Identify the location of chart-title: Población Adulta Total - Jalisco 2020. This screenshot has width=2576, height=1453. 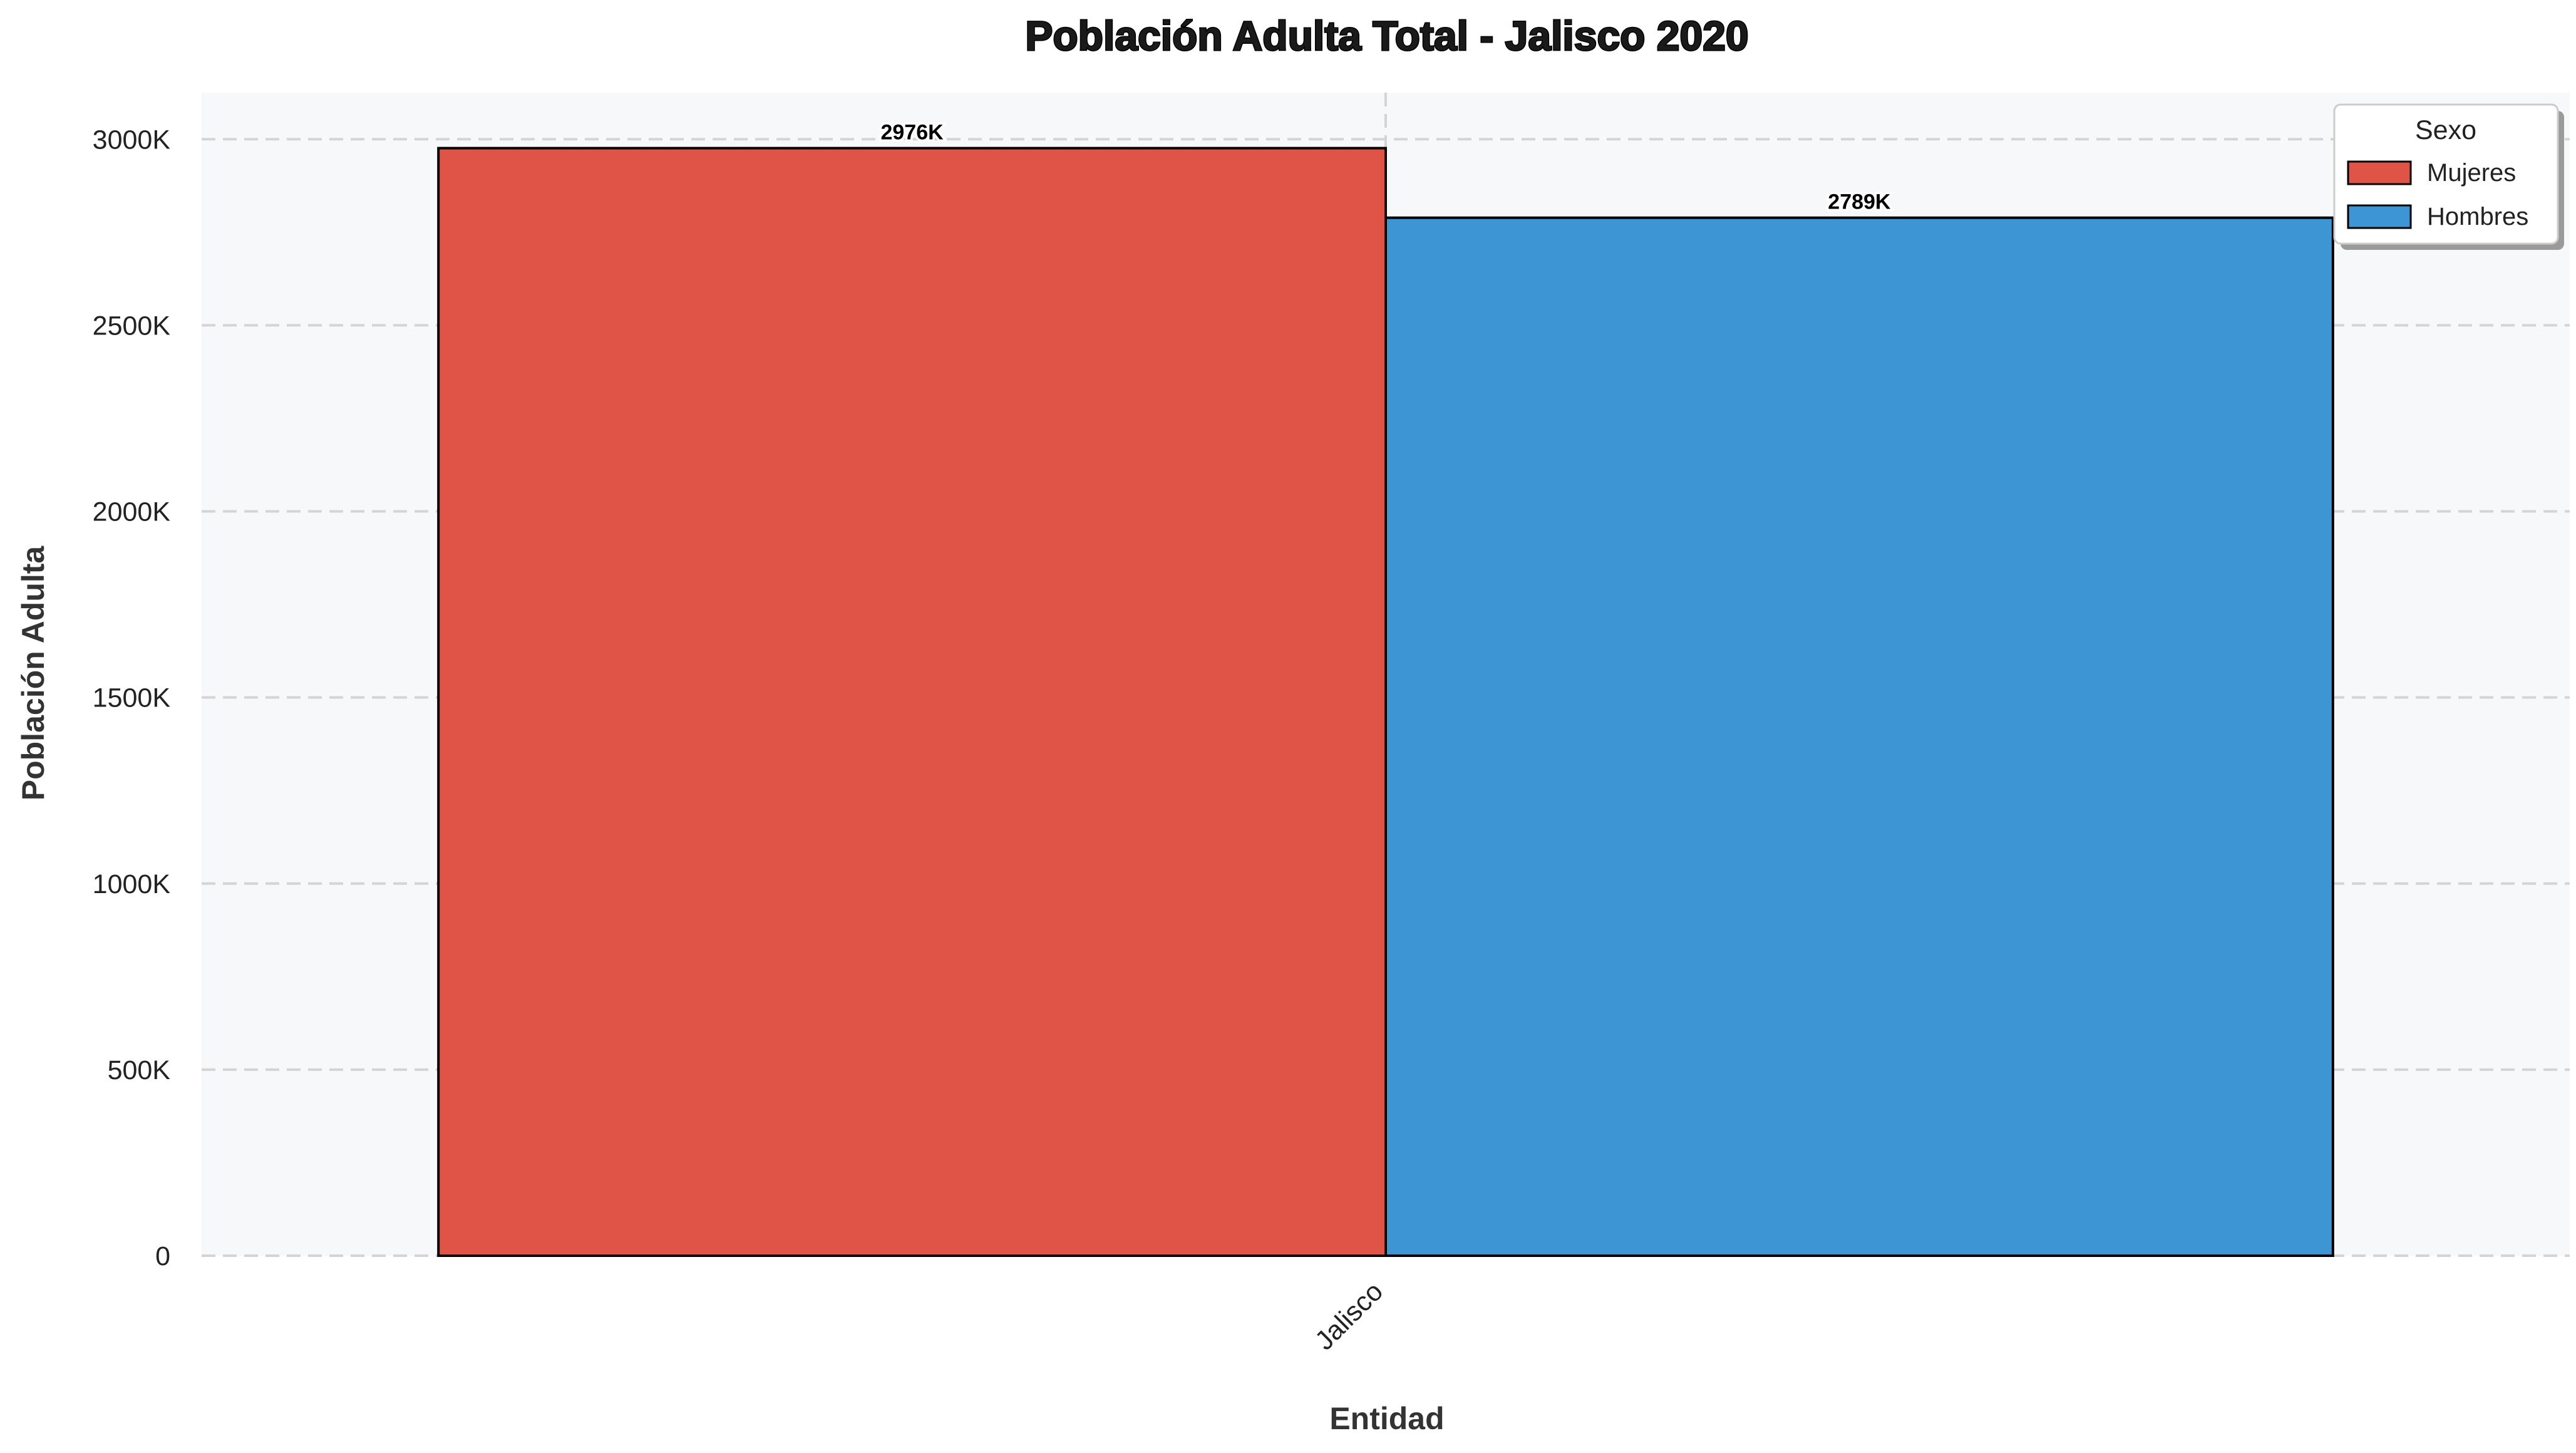
(1386, 36).